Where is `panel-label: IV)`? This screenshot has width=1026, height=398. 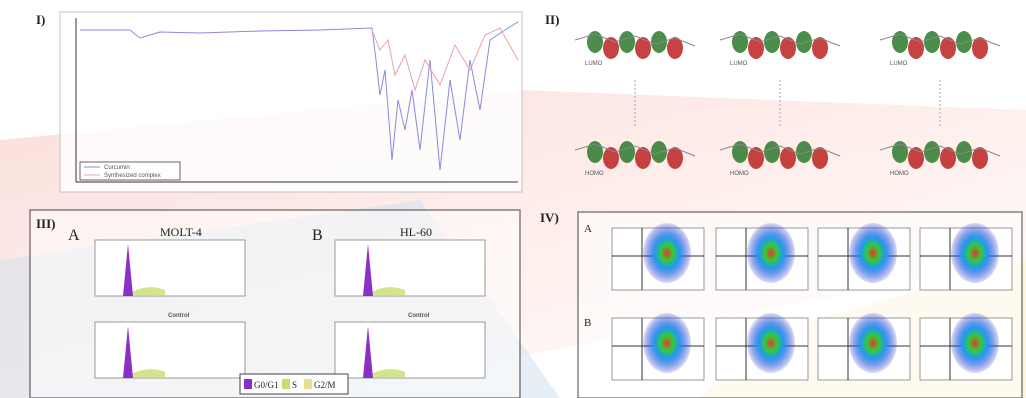 panel-label: IV) is located at coordinates (549, 217).